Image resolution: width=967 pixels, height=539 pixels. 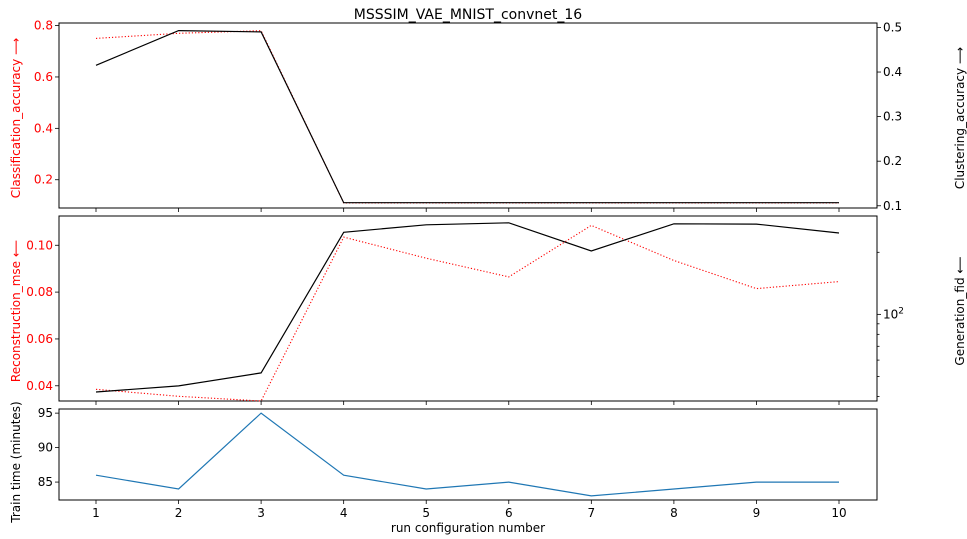 What do you see at coordinates (893, 313) in the screenshot?
I see `right-y-tick-label: 102` at bounding box center [893, 313].